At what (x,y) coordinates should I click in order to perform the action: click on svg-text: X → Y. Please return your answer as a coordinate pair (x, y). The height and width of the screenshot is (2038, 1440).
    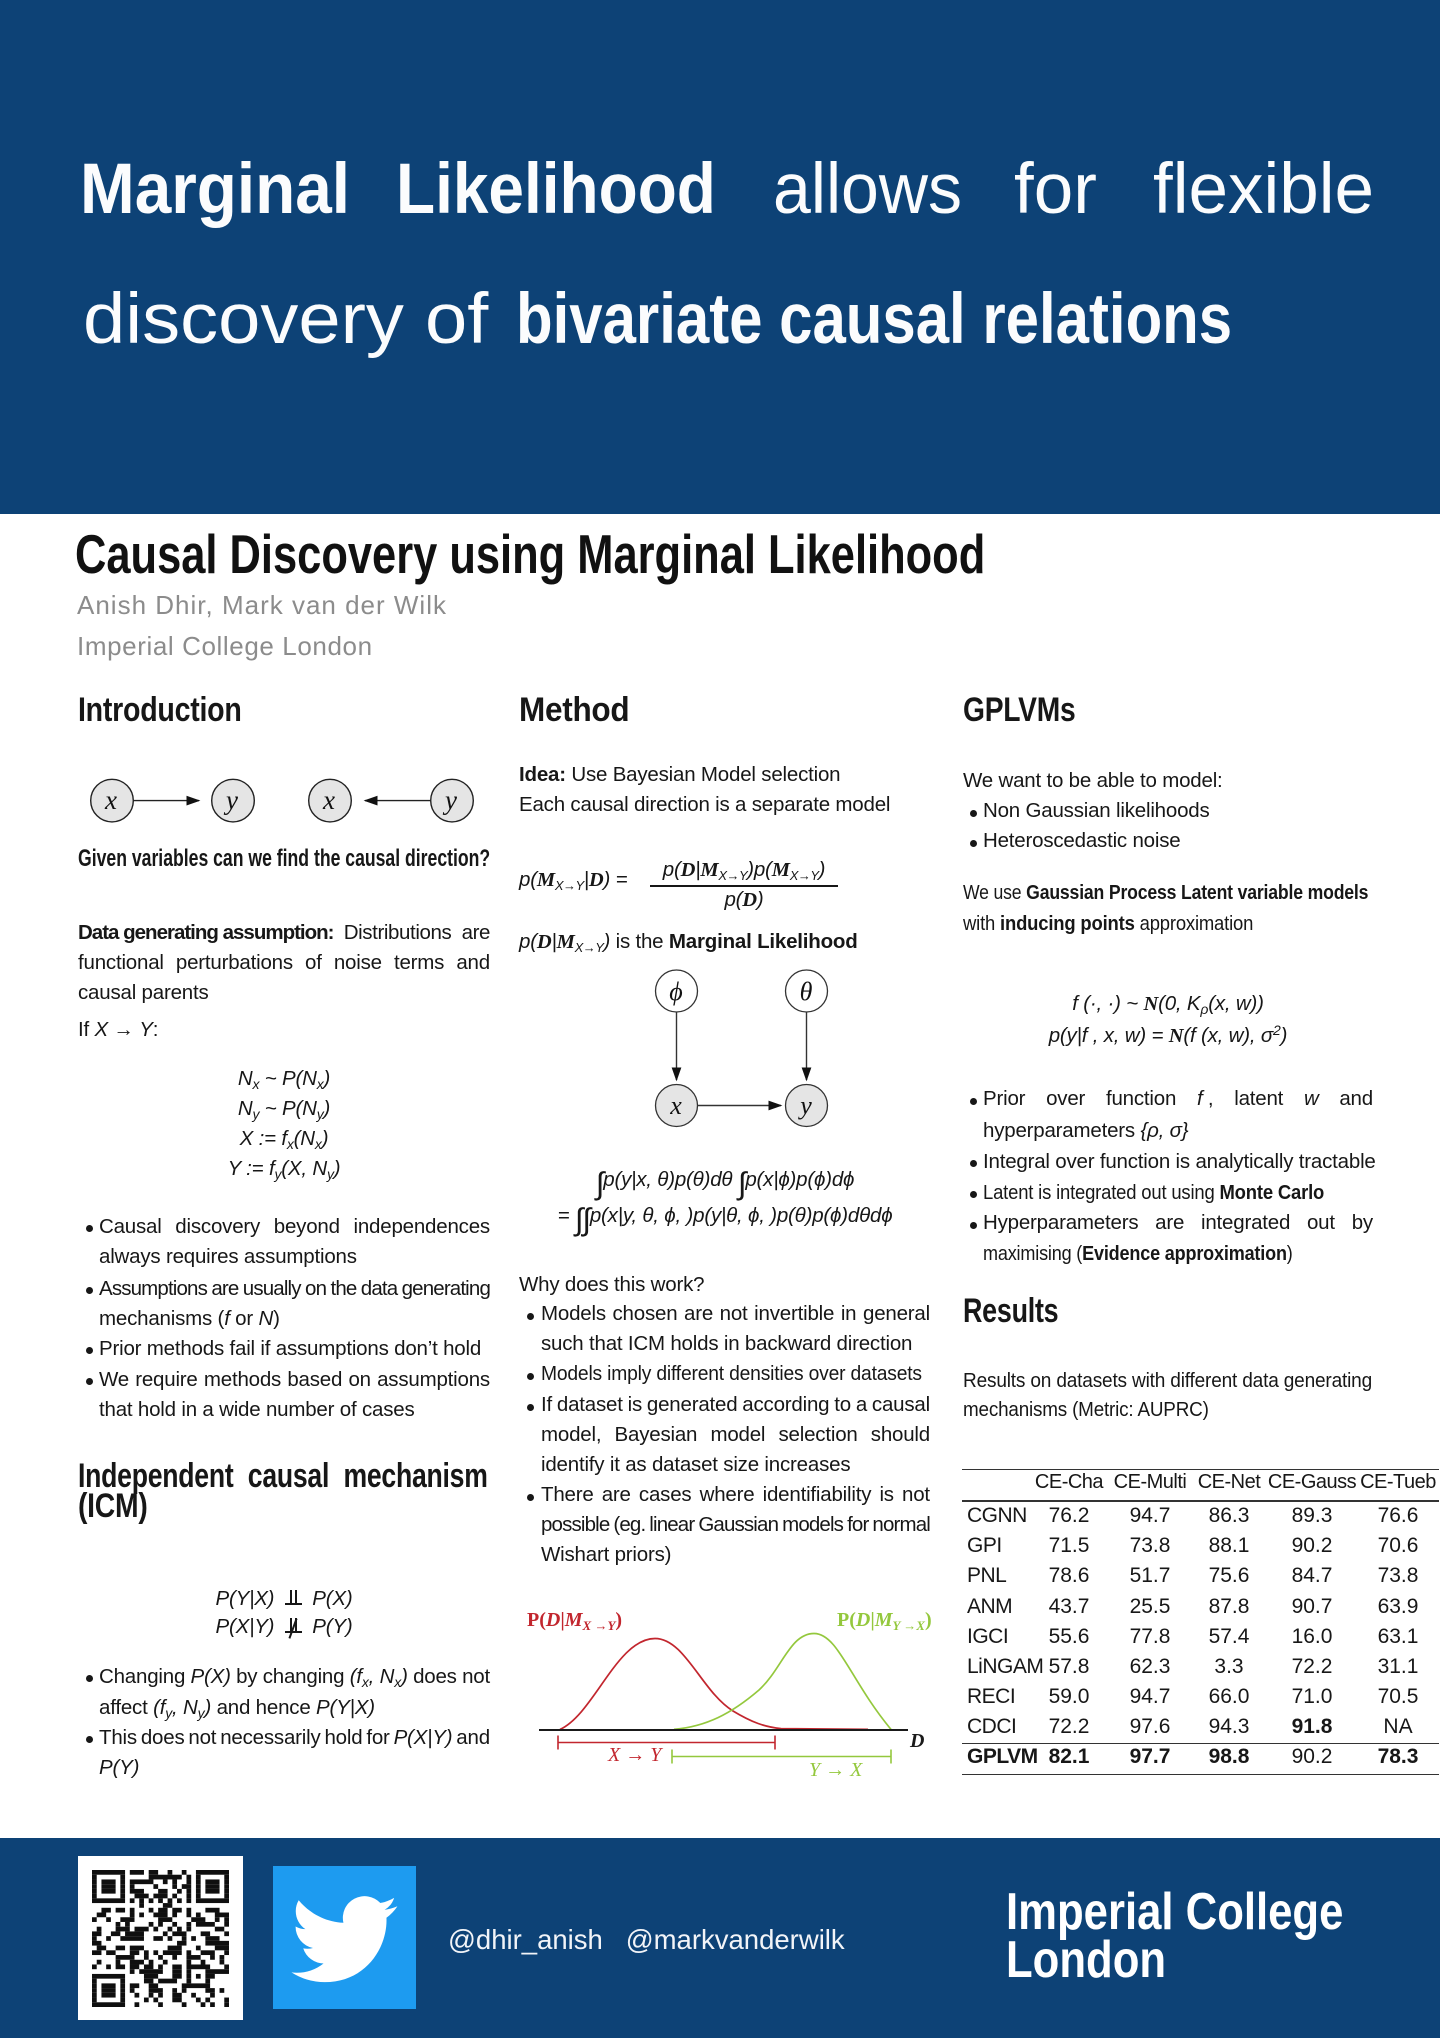
    Looking at the image, I should click on (635, 1755).